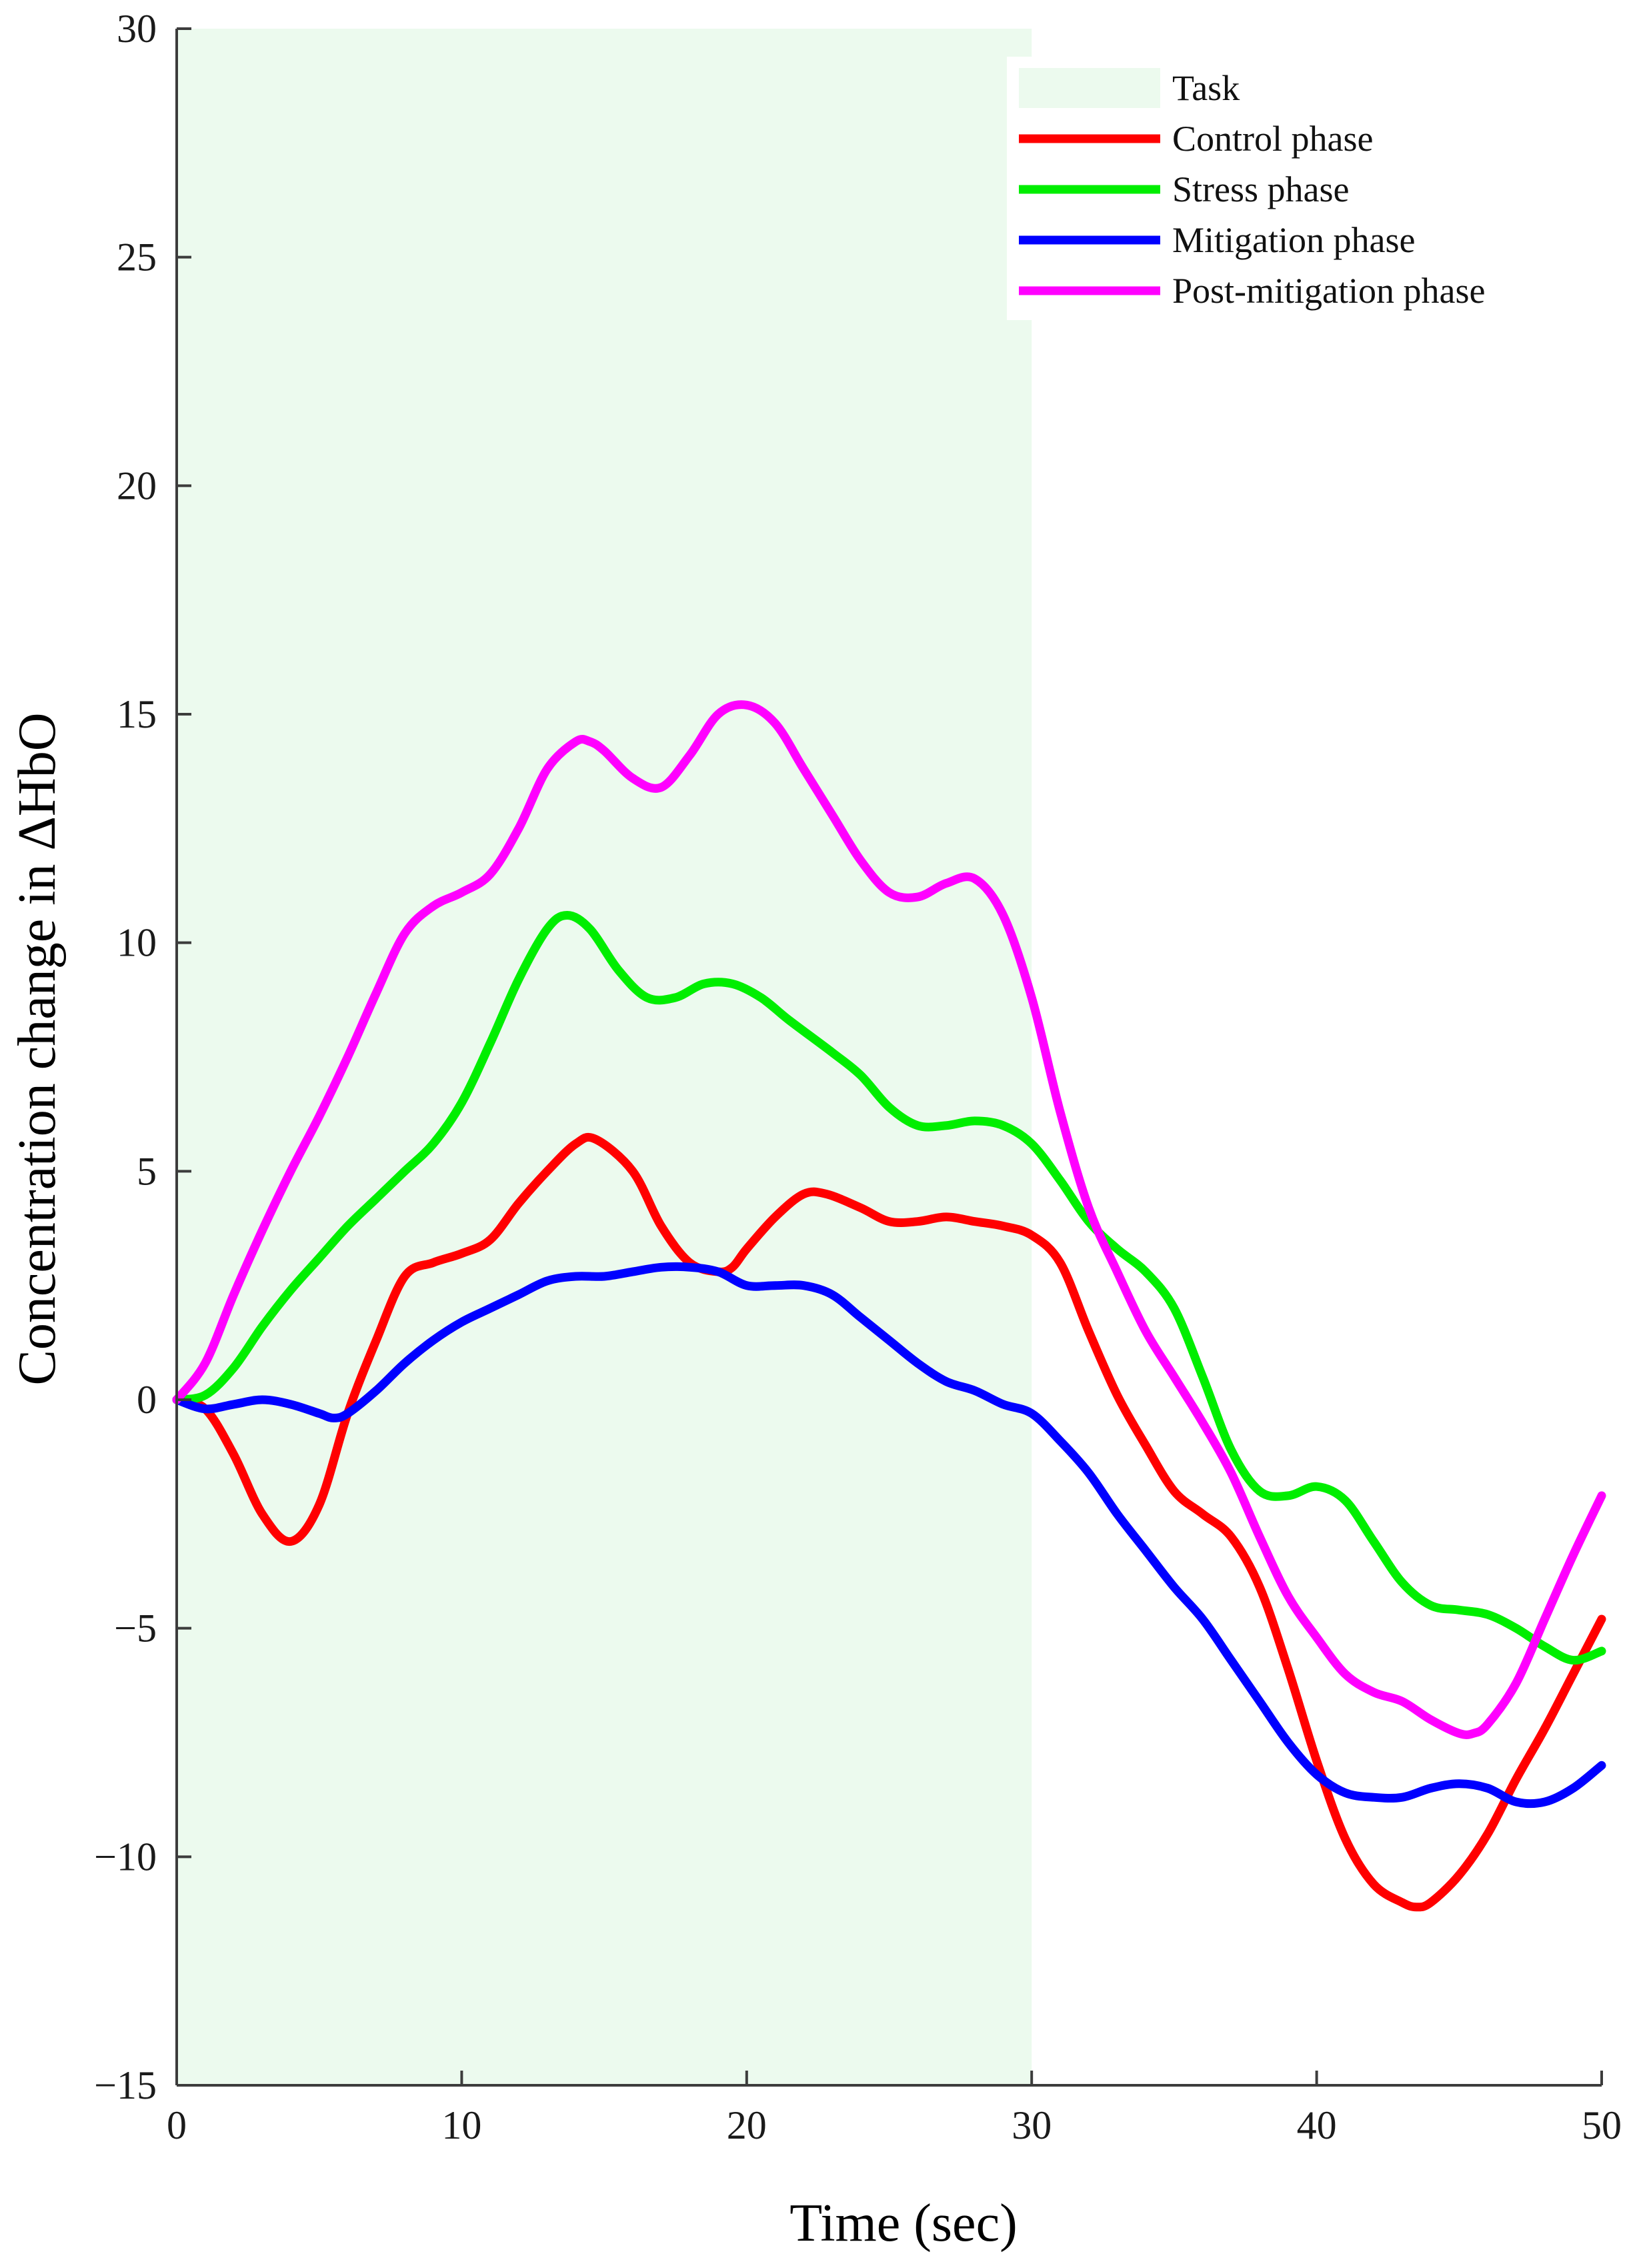  I want to click on y-tick-label: 15, so click(137, 714).